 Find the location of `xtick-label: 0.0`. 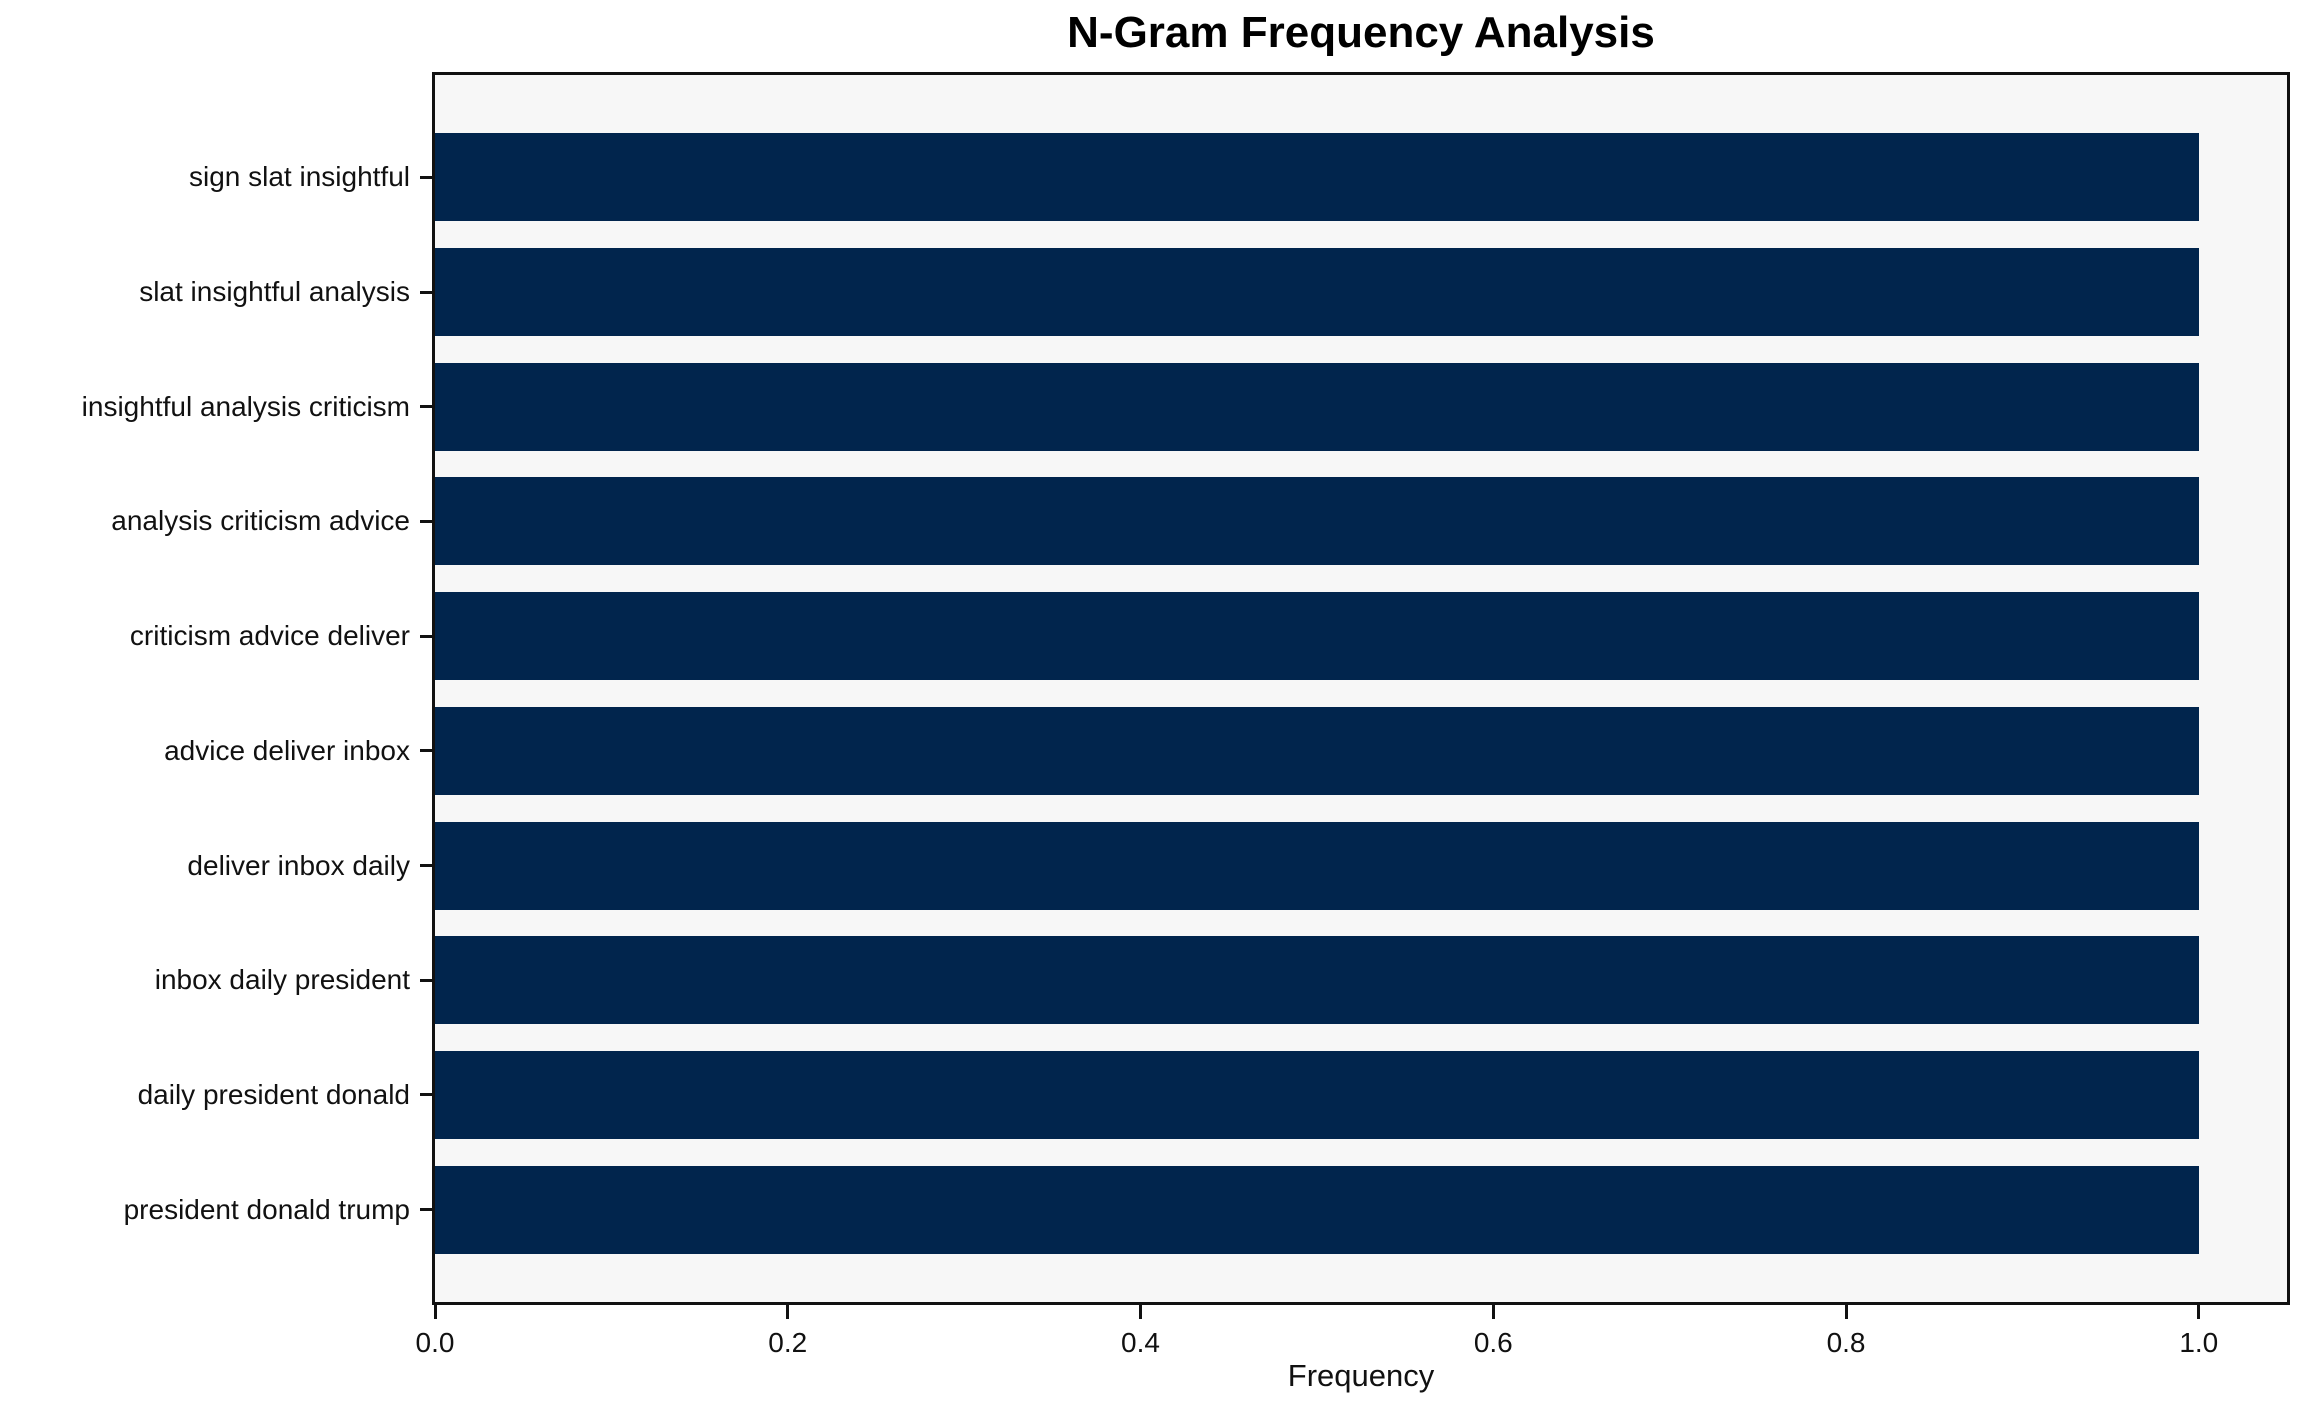

xtick-label: 0.0 is located at coordinates (435, 1342).